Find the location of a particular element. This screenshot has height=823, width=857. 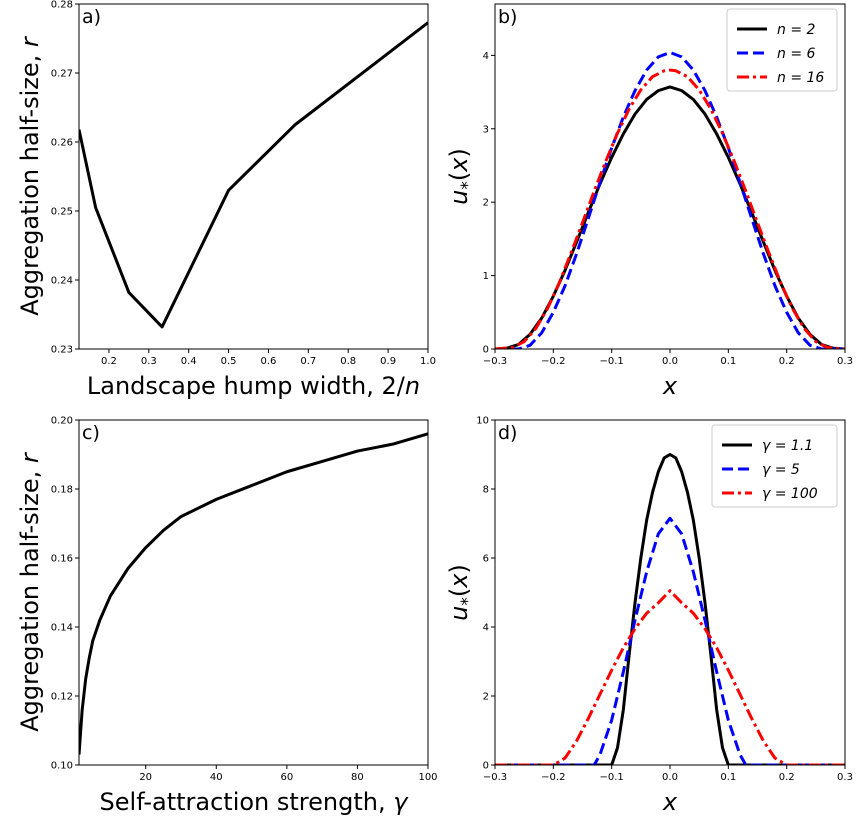

y-tick-label: 0.25 is located at coordinates (62, 212).